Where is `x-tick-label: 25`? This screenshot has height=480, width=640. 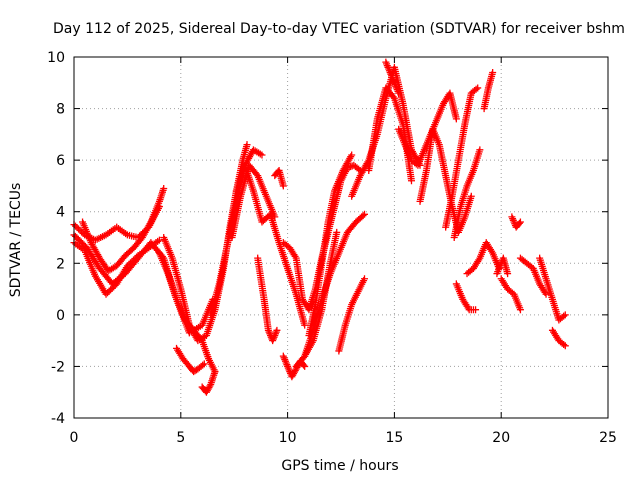
x-tick-label: 25 is located at coordinates (608, 438).